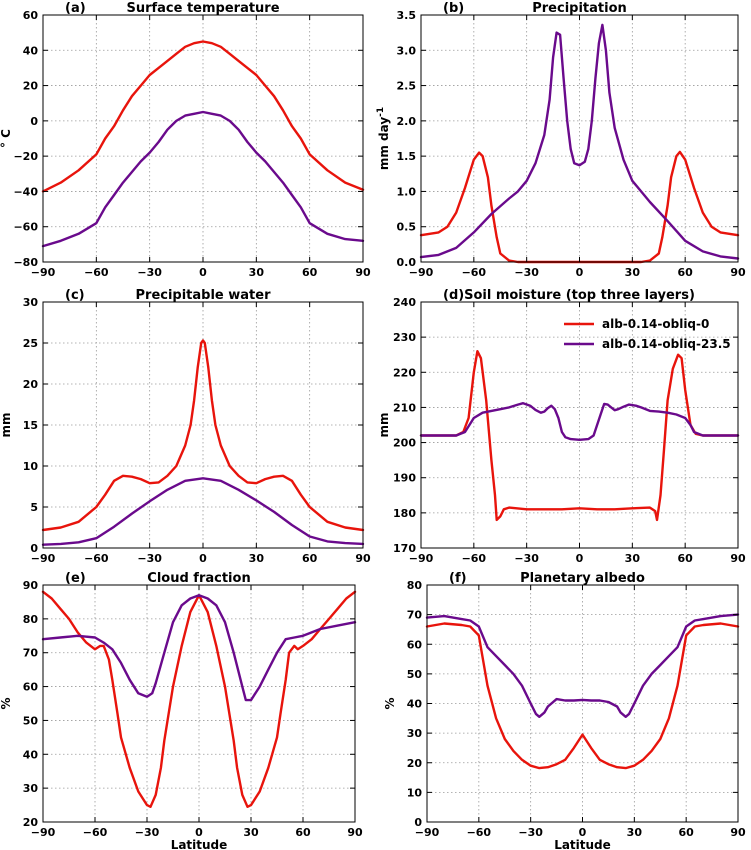  I want to click on y-tick-label: 180, so click(404, 513).